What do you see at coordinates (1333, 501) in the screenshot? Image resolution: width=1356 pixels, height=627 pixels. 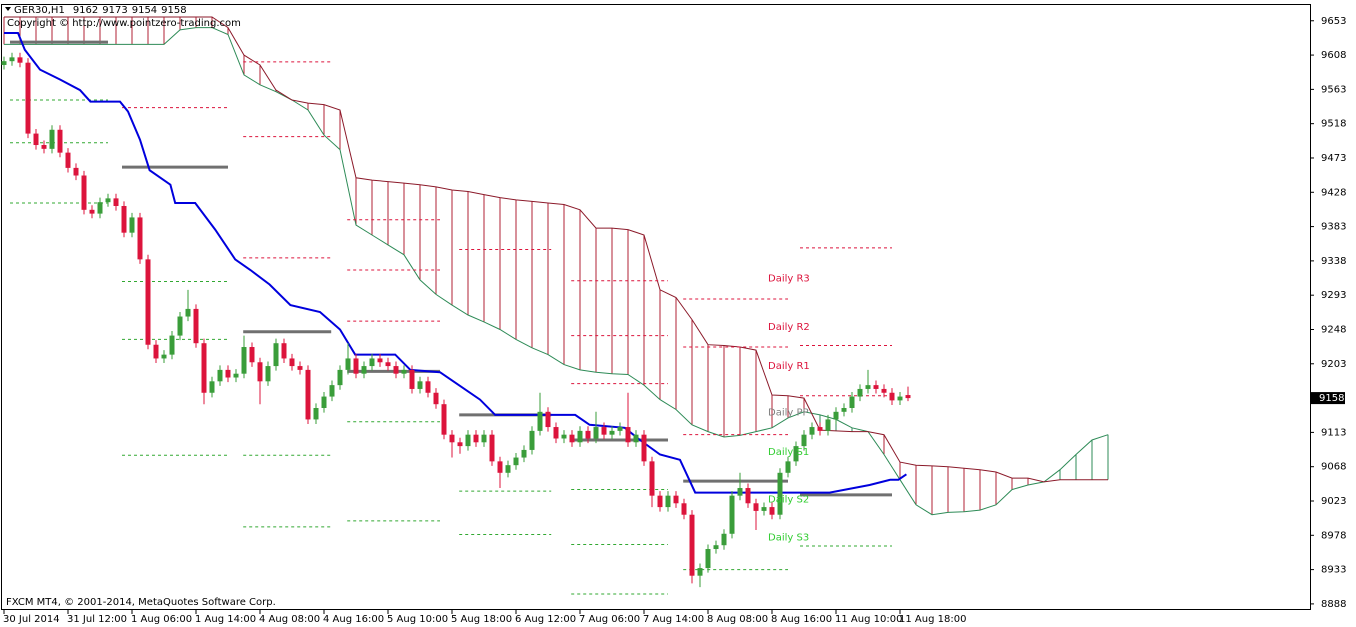 I see `y-tick-label: 9023` at bounding box center [1333, 501].